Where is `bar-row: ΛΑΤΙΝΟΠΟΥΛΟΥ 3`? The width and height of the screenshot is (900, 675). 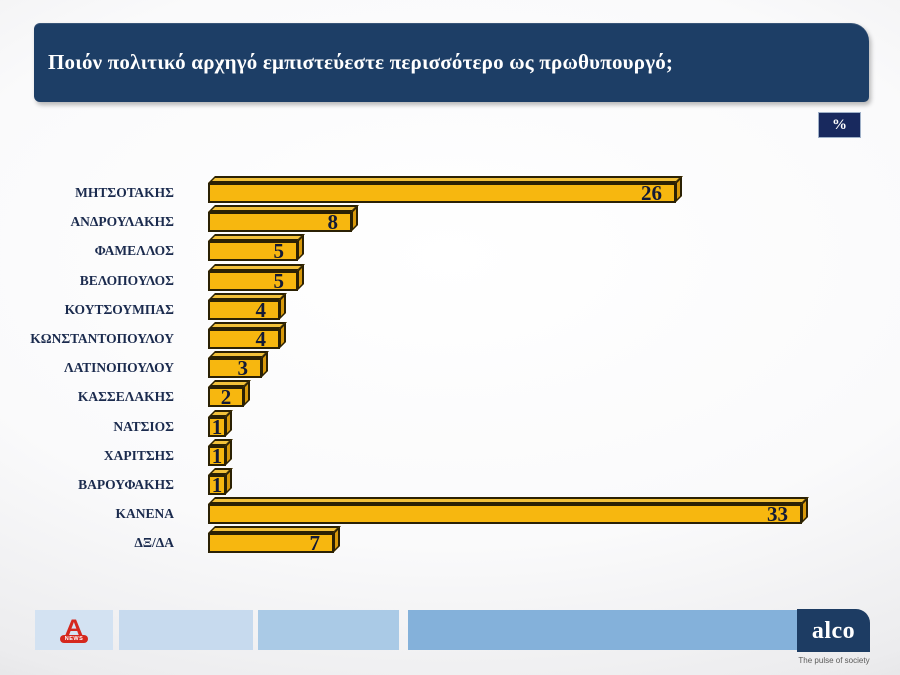 bar-row: ΛΑΤΙΝΟΠΟΥΛΟΥ 3 is located at coordinates (450, 369).